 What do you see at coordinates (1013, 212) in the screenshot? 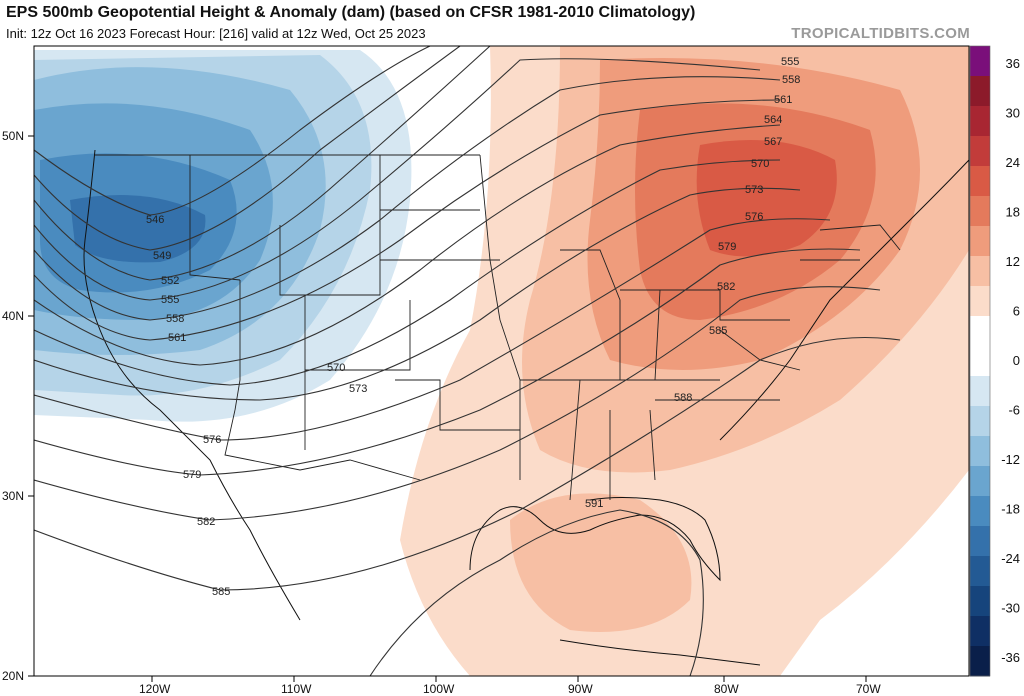
I see `colorbar-tick-label: 18` at bounding box center [1013, 212].